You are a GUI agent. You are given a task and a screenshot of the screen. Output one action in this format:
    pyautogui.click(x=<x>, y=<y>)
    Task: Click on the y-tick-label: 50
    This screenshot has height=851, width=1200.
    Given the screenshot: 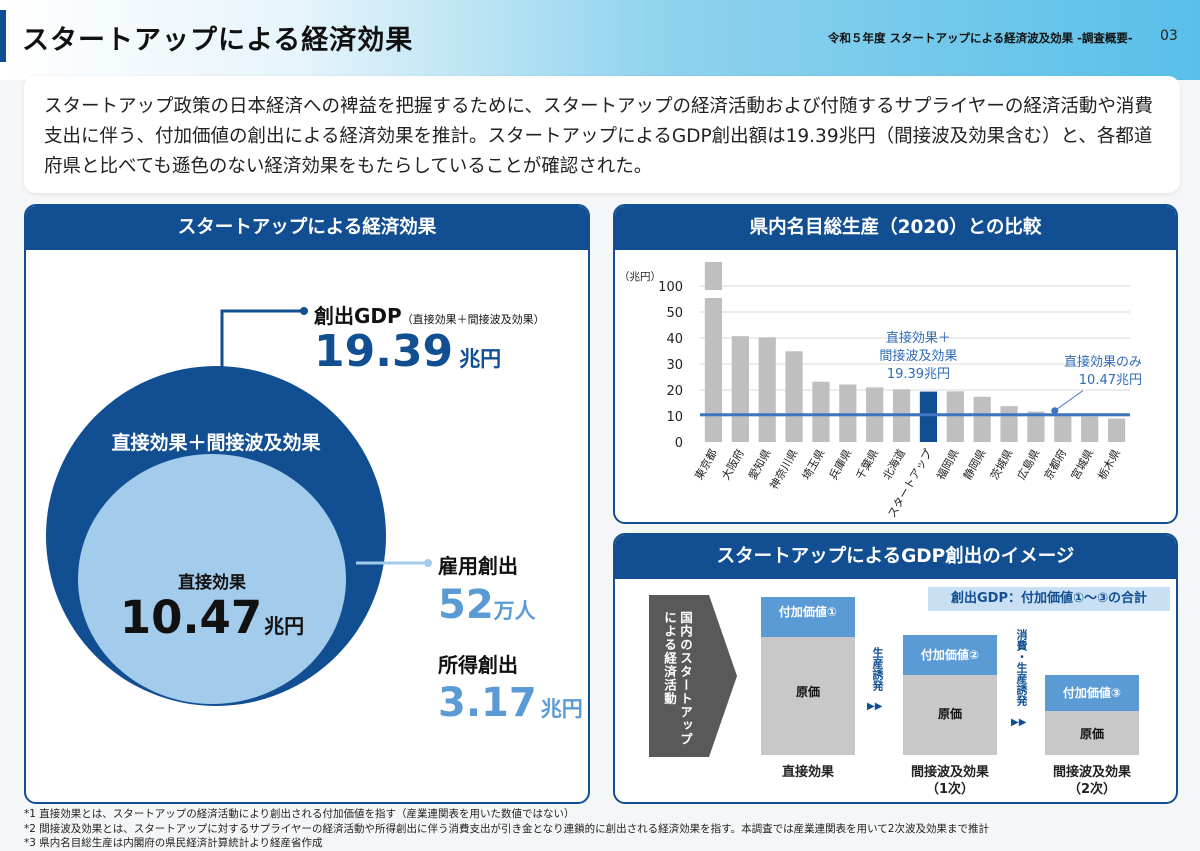 What is the action you would take?
    pyautogui.click(x=674, y=313)
    